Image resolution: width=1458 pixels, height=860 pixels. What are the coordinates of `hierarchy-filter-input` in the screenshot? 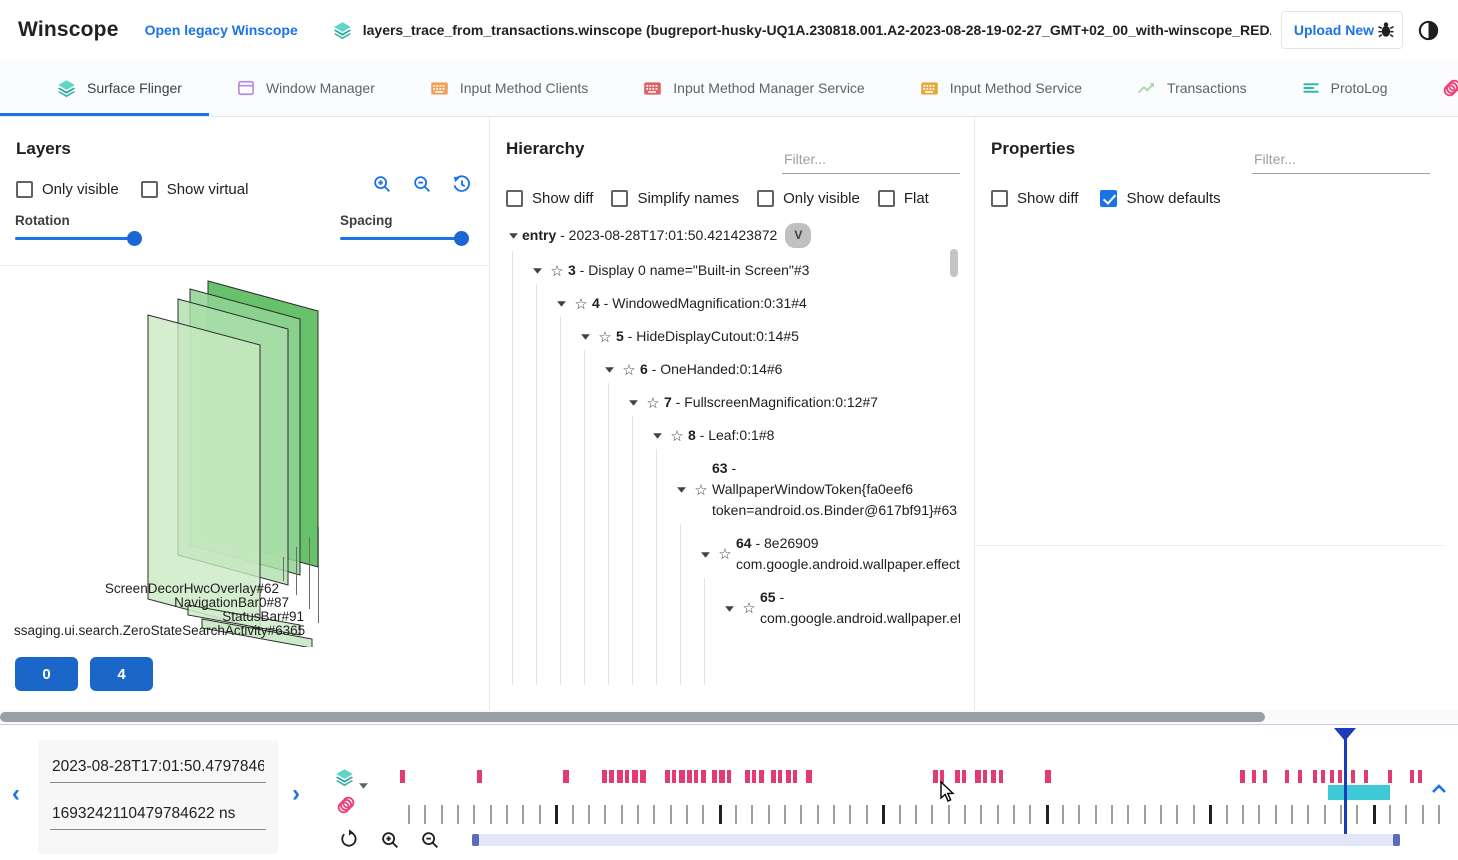 It's located at (871, 159).